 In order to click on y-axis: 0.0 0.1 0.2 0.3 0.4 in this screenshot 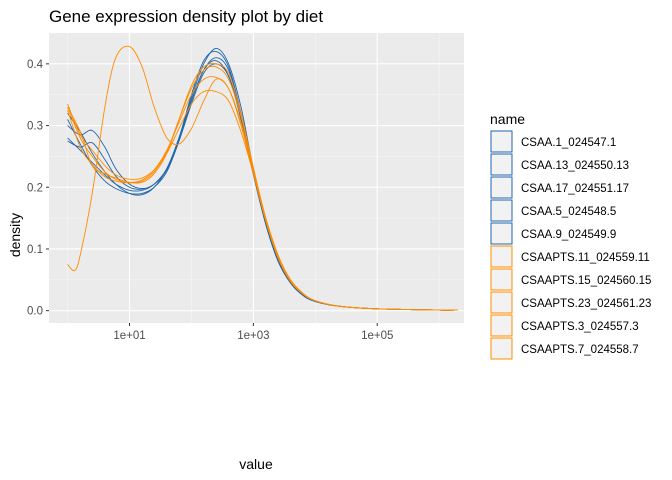, I will do `click(38, 188)`.